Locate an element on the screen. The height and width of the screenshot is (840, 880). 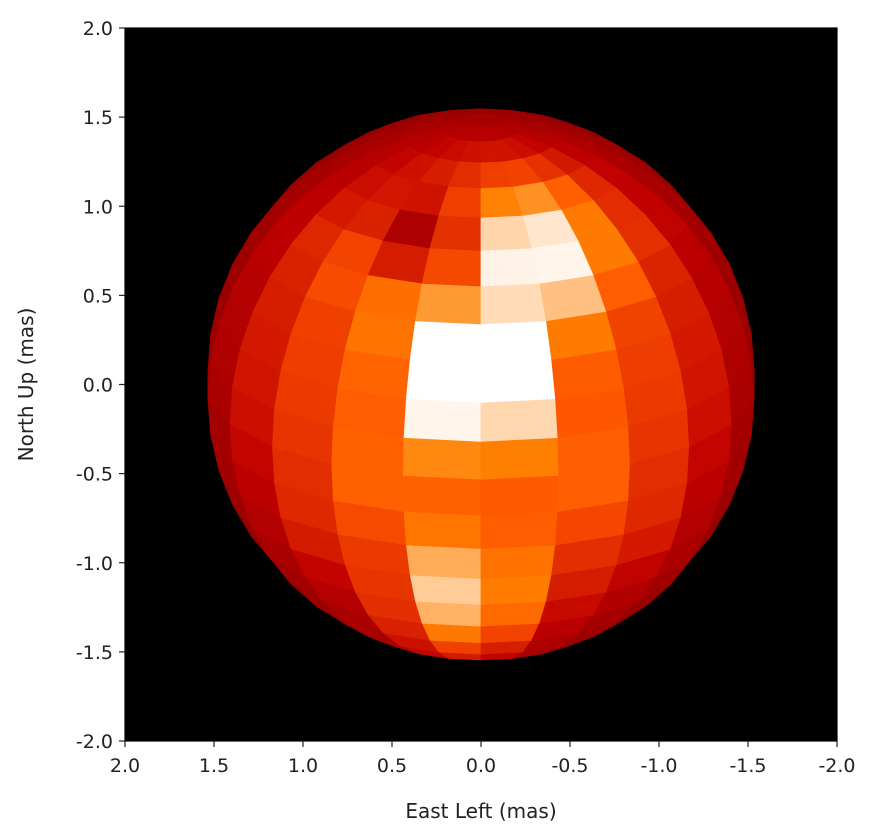
y-tick-label: -1.0 is located at coordinates (94, 564).